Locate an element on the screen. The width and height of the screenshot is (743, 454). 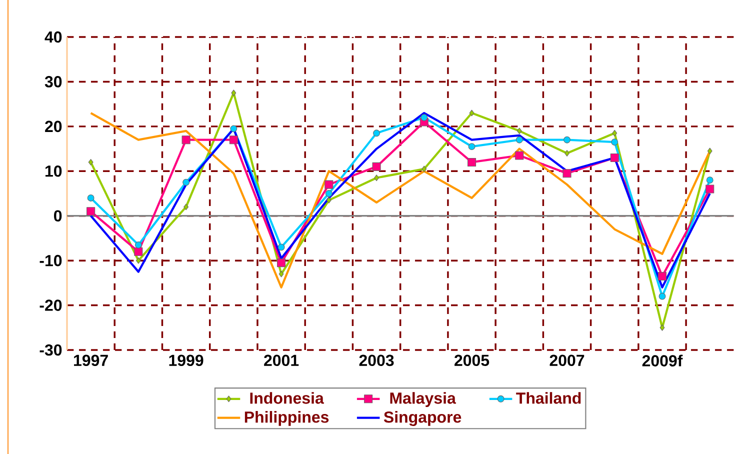
y-tick-label: -10 is located at coordinates (51, 260).